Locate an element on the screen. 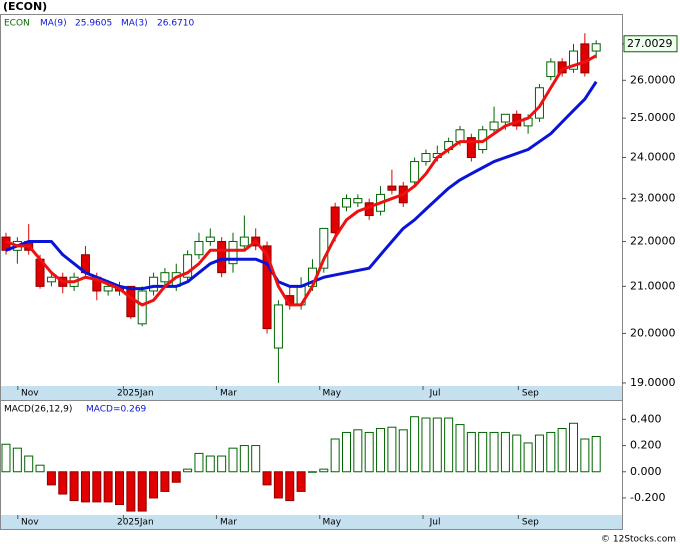 The height and width of the screenshot is (546, 680). macd-legend: MACD=0.269 is located at coordinates (116, 410).